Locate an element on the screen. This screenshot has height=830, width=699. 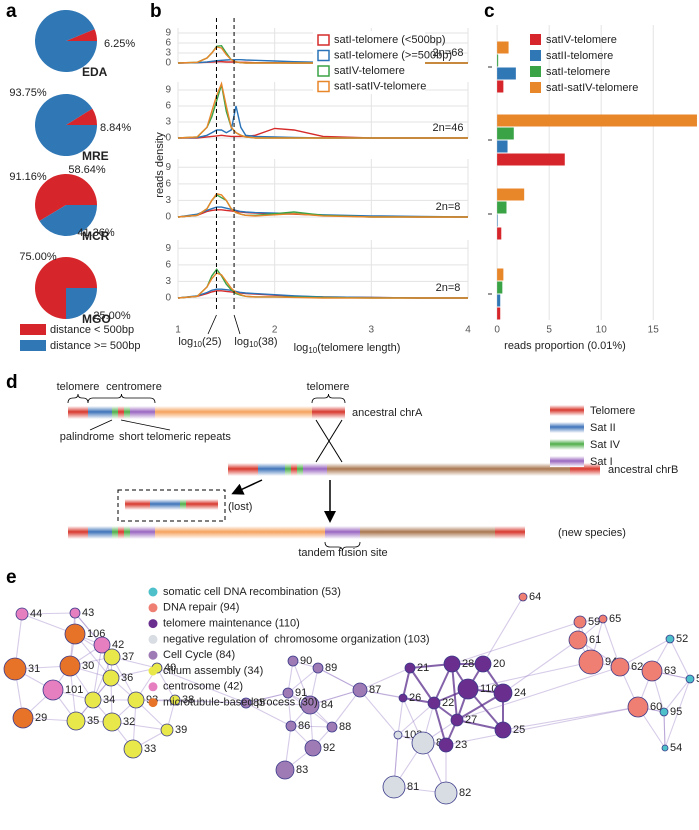
node-label: 43 is located at coordinates (88, 613).